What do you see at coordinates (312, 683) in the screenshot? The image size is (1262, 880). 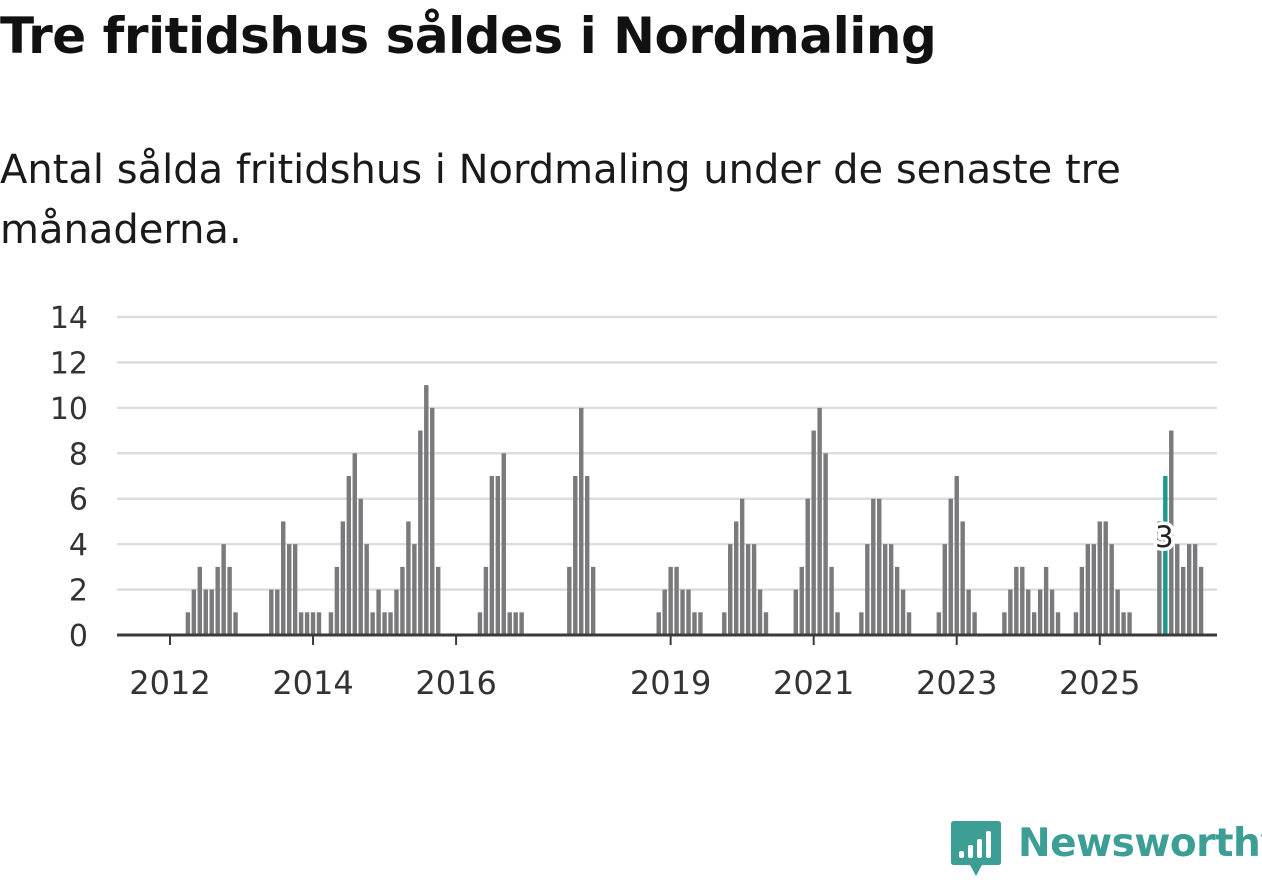 I see `x-tick-label: 2014` at bounding box center [312, 683].